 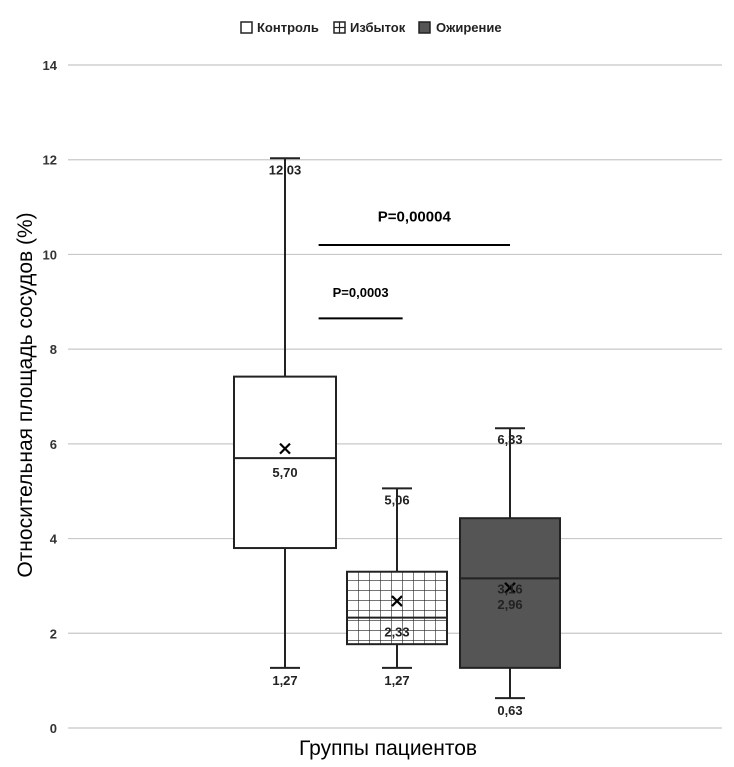 What do you see at coordinates (361, 292) in the screenshot?
I see `p-value-label: P=0,0003` at bounding box center [361, 292].